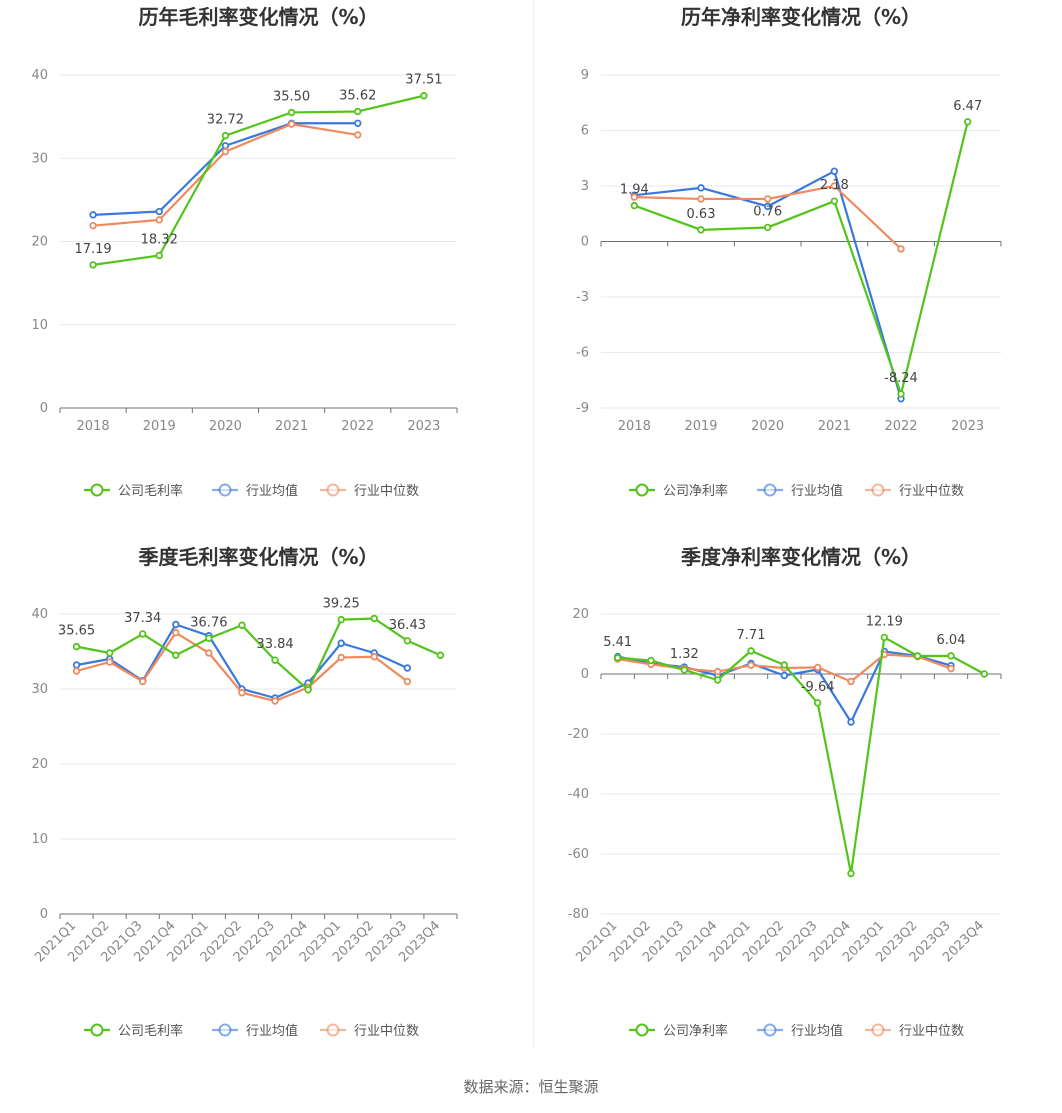 Image resolution: width=1062 pixels, height=1113 pixels. Describe the element at coordinates (585, 186) in the screenshot. I see `y-tick-label: 3` at that location.